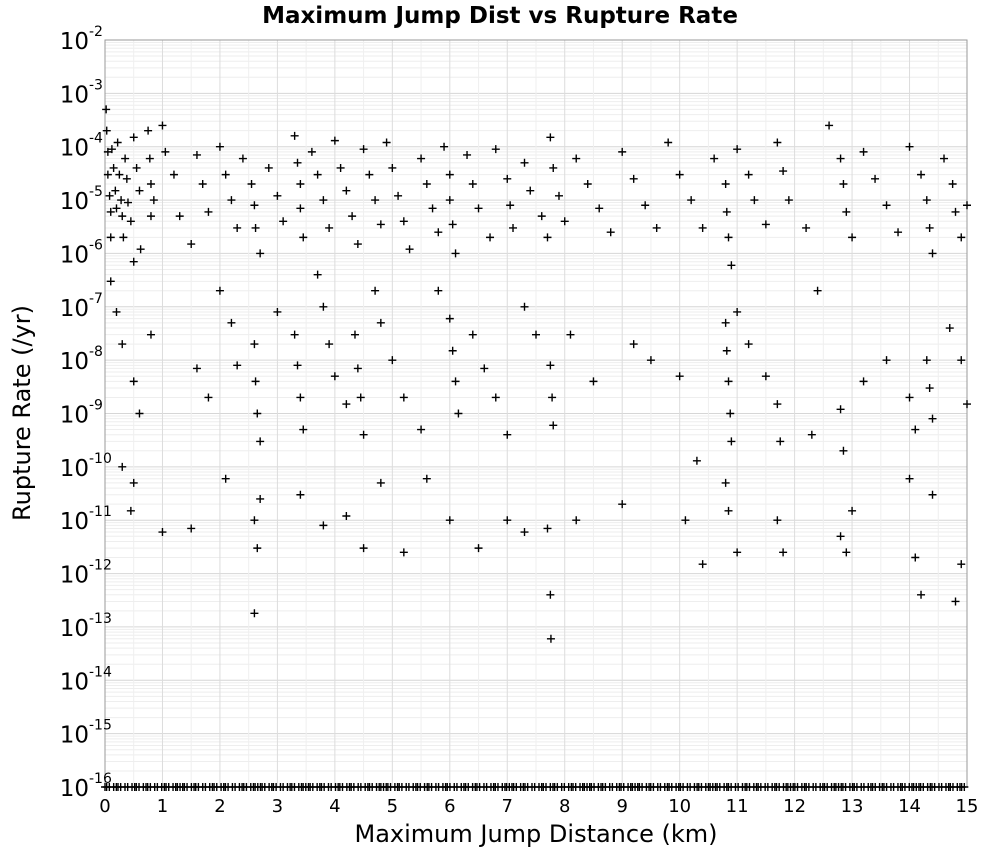 This screenshot has height=850, width=1000. What do you see at coordinates (277, 806) in the screenshot?
I see `x-tick-label: 3` at bounding box center [277, 806].